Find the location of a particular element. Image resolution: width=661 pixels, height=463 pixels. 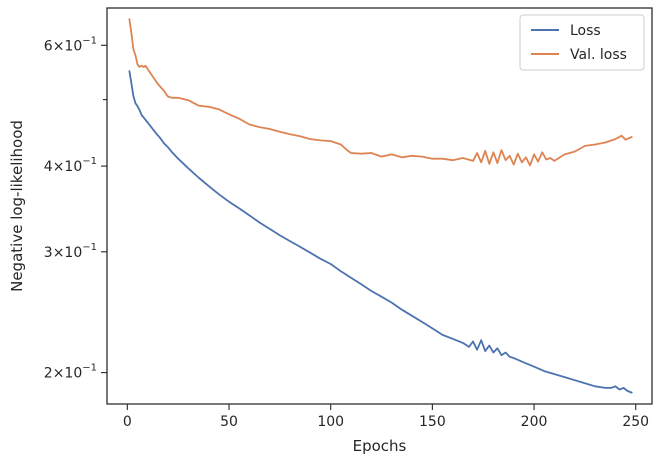

x-axis-label: Epochs is located at coordinates (380, 446).